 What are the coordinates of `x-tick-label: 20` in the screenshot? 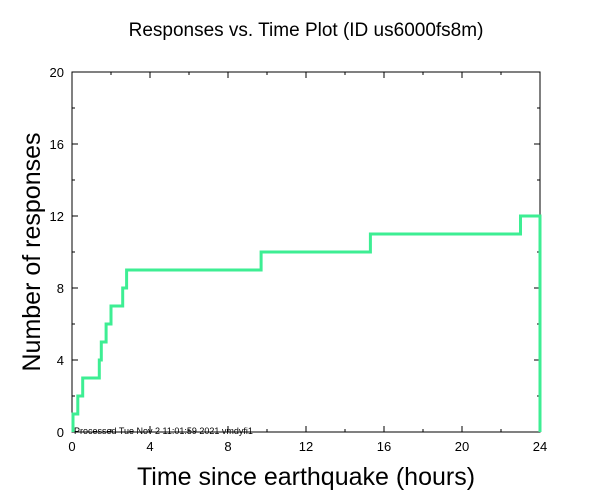 It's located at (462, 446).